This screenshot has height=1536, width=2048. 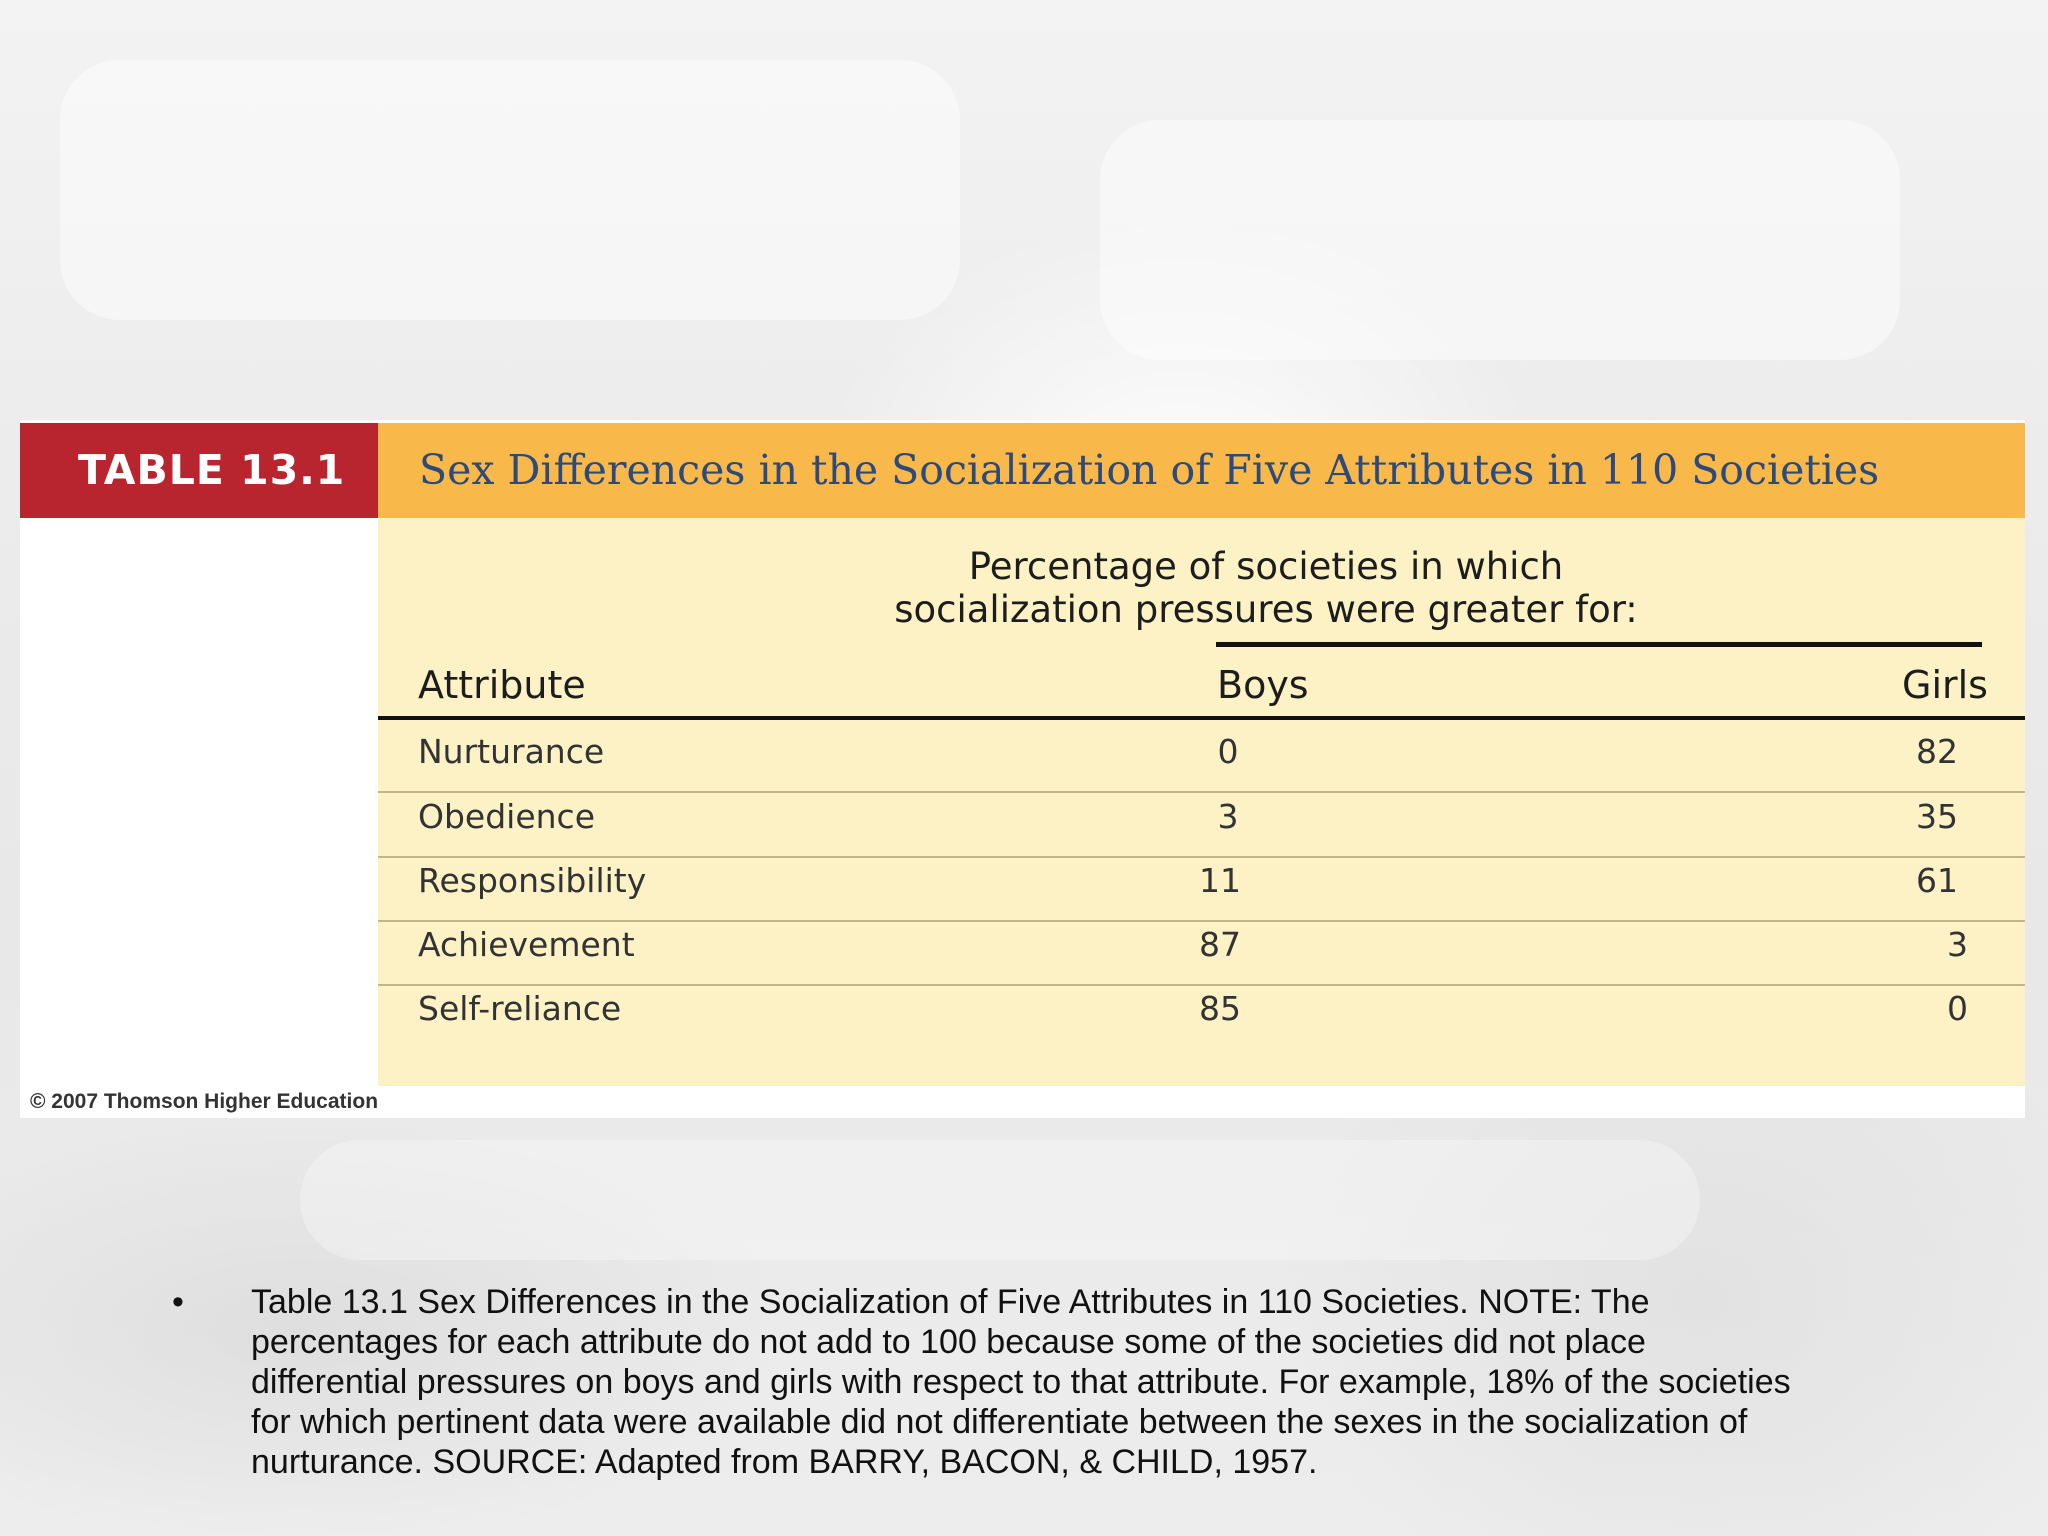 What do you see at coordinates (507, 816) in the screenshot?
I see `attribute-cell: Obedience` at bounding box center [507, 816].